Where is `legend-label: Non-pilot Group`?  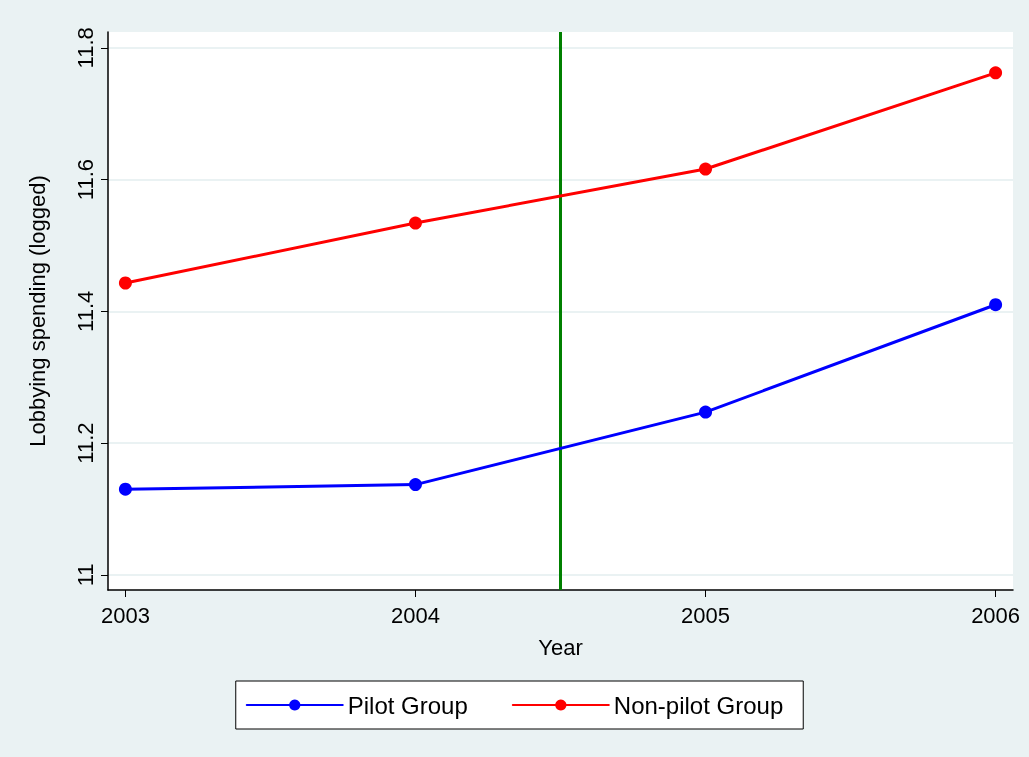
legend-label: Non-pilot Group is located at coordinates (698, 705).